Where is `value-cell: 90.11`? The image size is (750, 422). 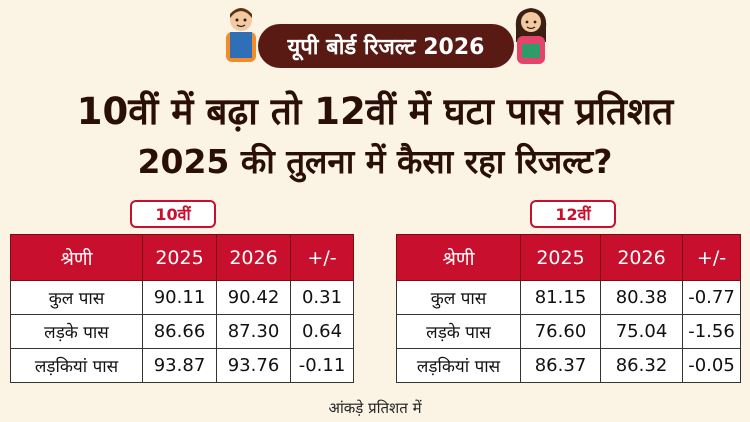 value-cell: 90.11 is located at coordinates (179, 297).